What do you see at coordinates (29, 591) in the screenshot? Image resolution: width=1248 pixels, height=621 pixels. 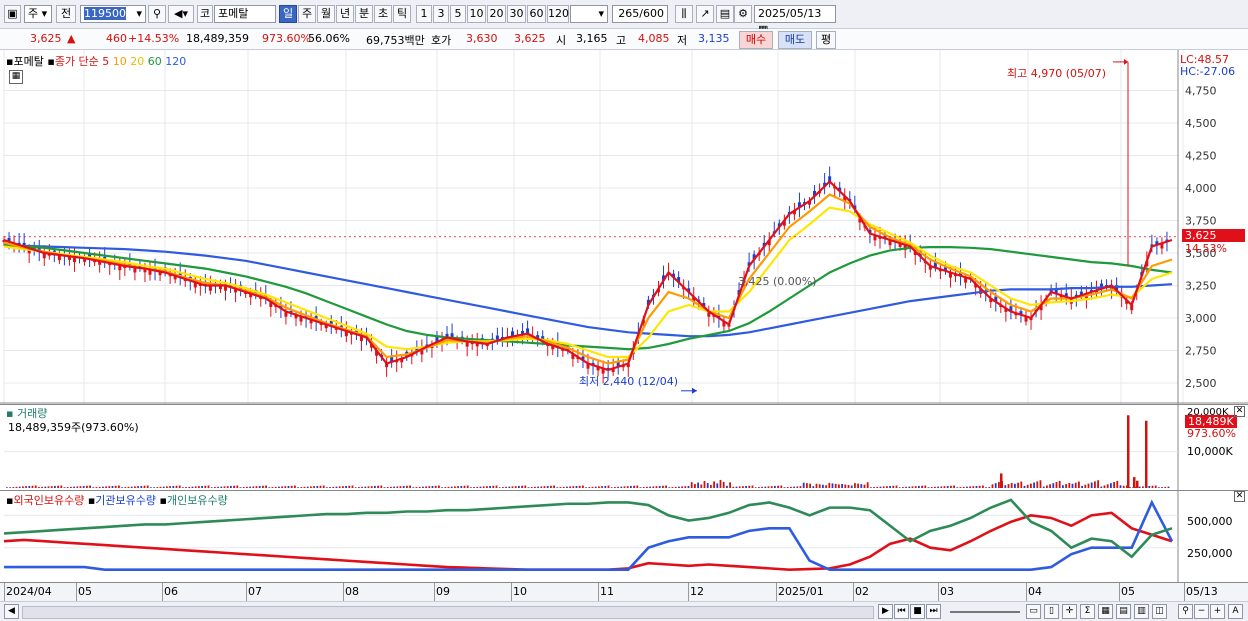 I see `x-tick-label: 2024/04` at bounding box center [29, 591].